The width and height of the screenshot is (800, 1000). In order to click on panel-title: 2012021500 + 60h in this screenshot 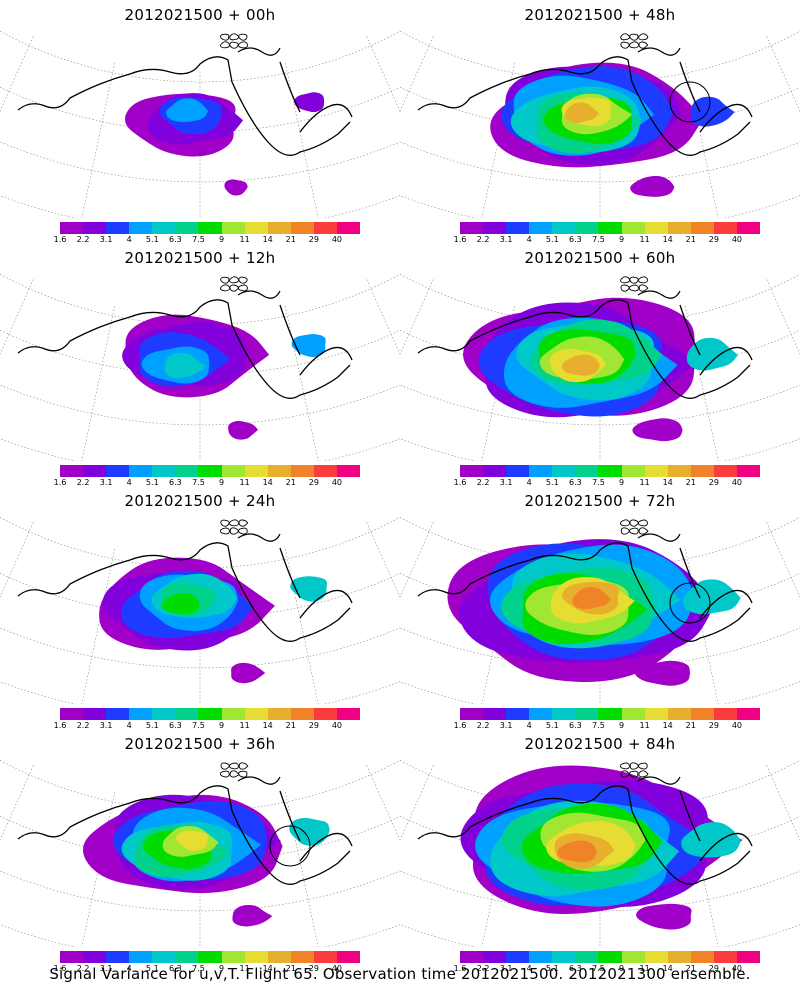, I will do `click(600, 258)`.